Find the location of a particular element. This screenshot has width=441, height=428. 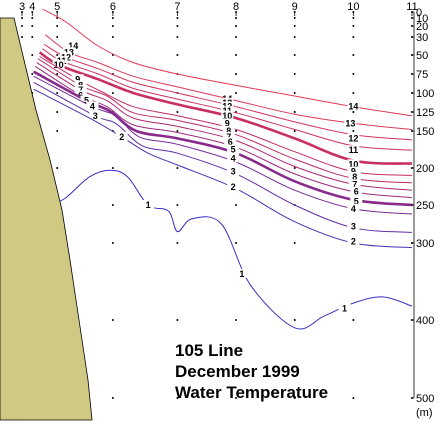

station-label-9: 9 is located at coordinates (295, 7).